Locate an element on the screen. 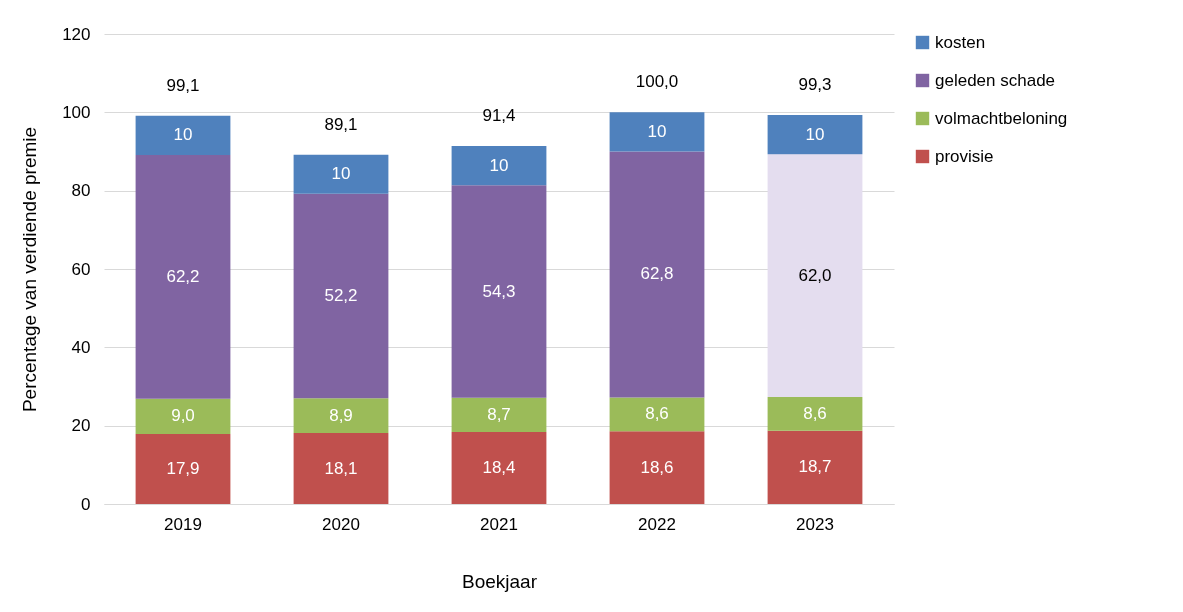  data-label: 18,4 is located at coordinates (499, 467).